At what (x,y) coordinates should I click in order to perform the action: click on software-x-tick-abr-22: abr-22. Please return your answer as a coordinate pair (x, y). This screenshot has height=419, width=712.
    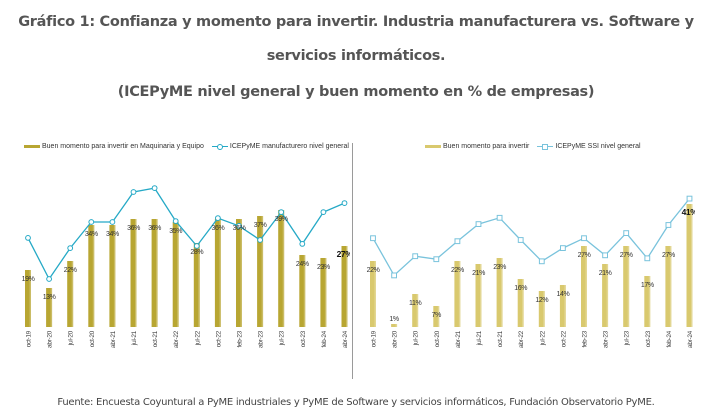
    Looking at the image, I should click on (521, 339).